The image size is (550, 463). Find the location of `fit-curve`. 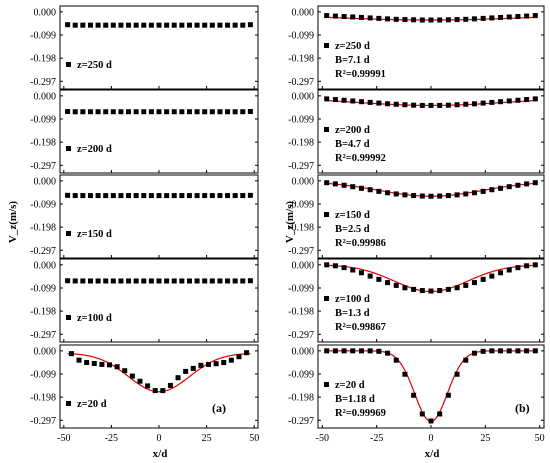

fit-curve is located at coordinates (431, 278).